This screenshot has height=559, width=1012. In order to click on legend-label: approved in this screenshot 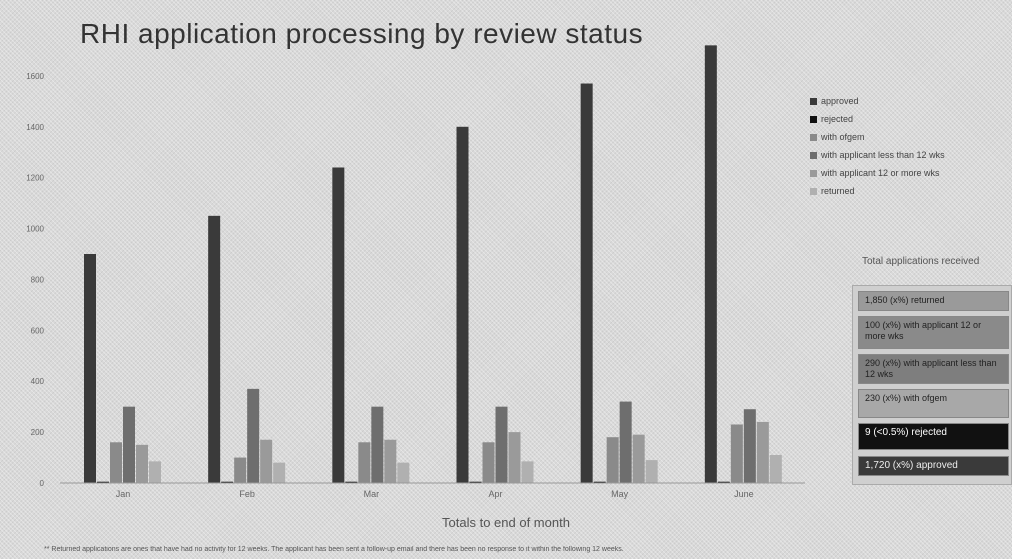, I will do `click(840, 101)`.